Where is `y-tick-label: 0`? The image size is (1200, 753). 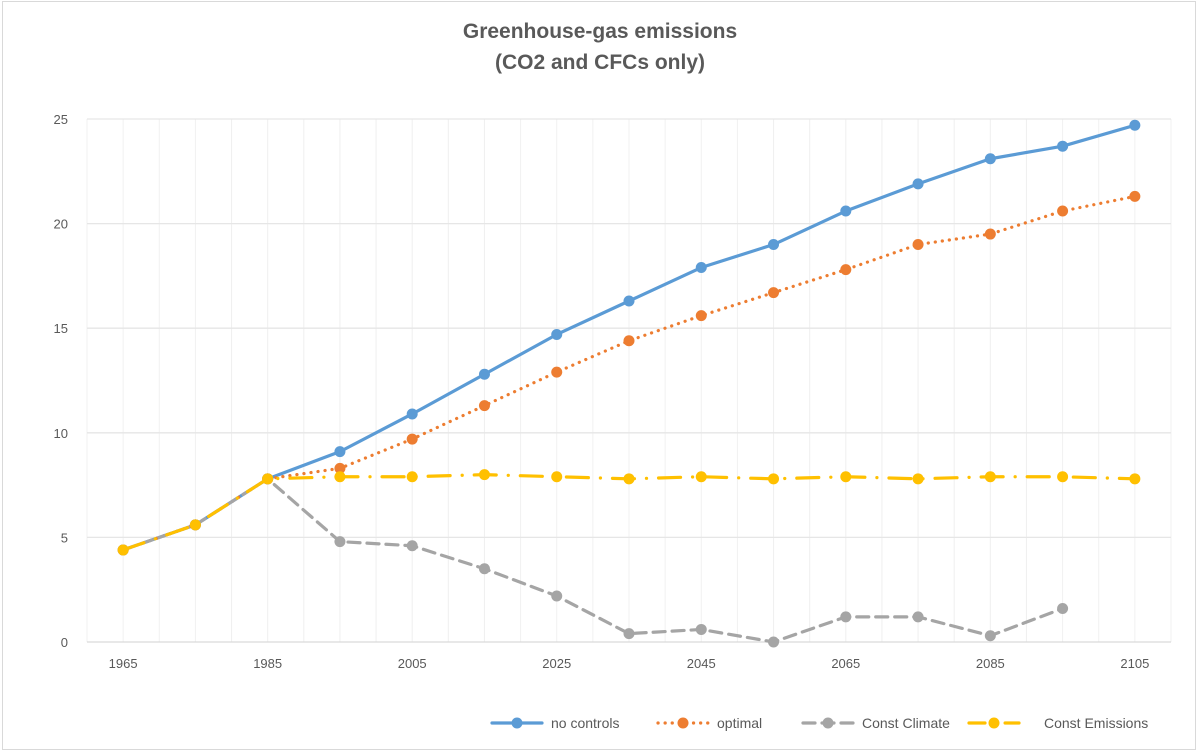
y-tick-label: 0 is located at coordinates (64, 642).